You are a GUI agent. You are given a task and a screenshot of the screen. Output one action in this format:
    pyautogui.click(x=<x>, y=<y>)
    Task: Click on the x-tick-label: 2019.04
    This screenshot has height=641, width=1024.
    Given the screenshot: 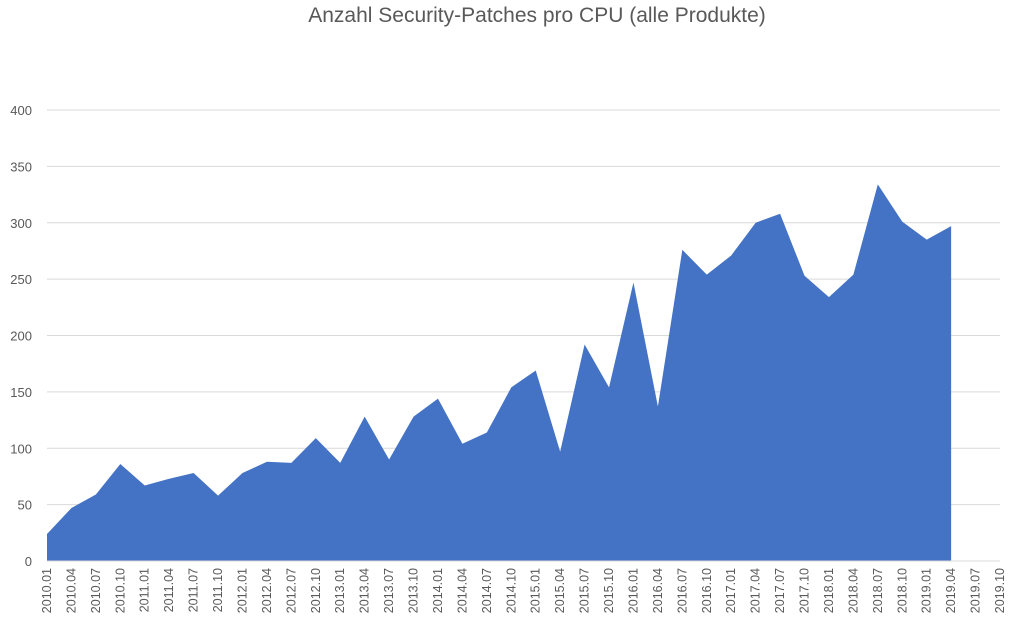 What is the action you would take?
    pyautogui.click(x=951, y=590)
    